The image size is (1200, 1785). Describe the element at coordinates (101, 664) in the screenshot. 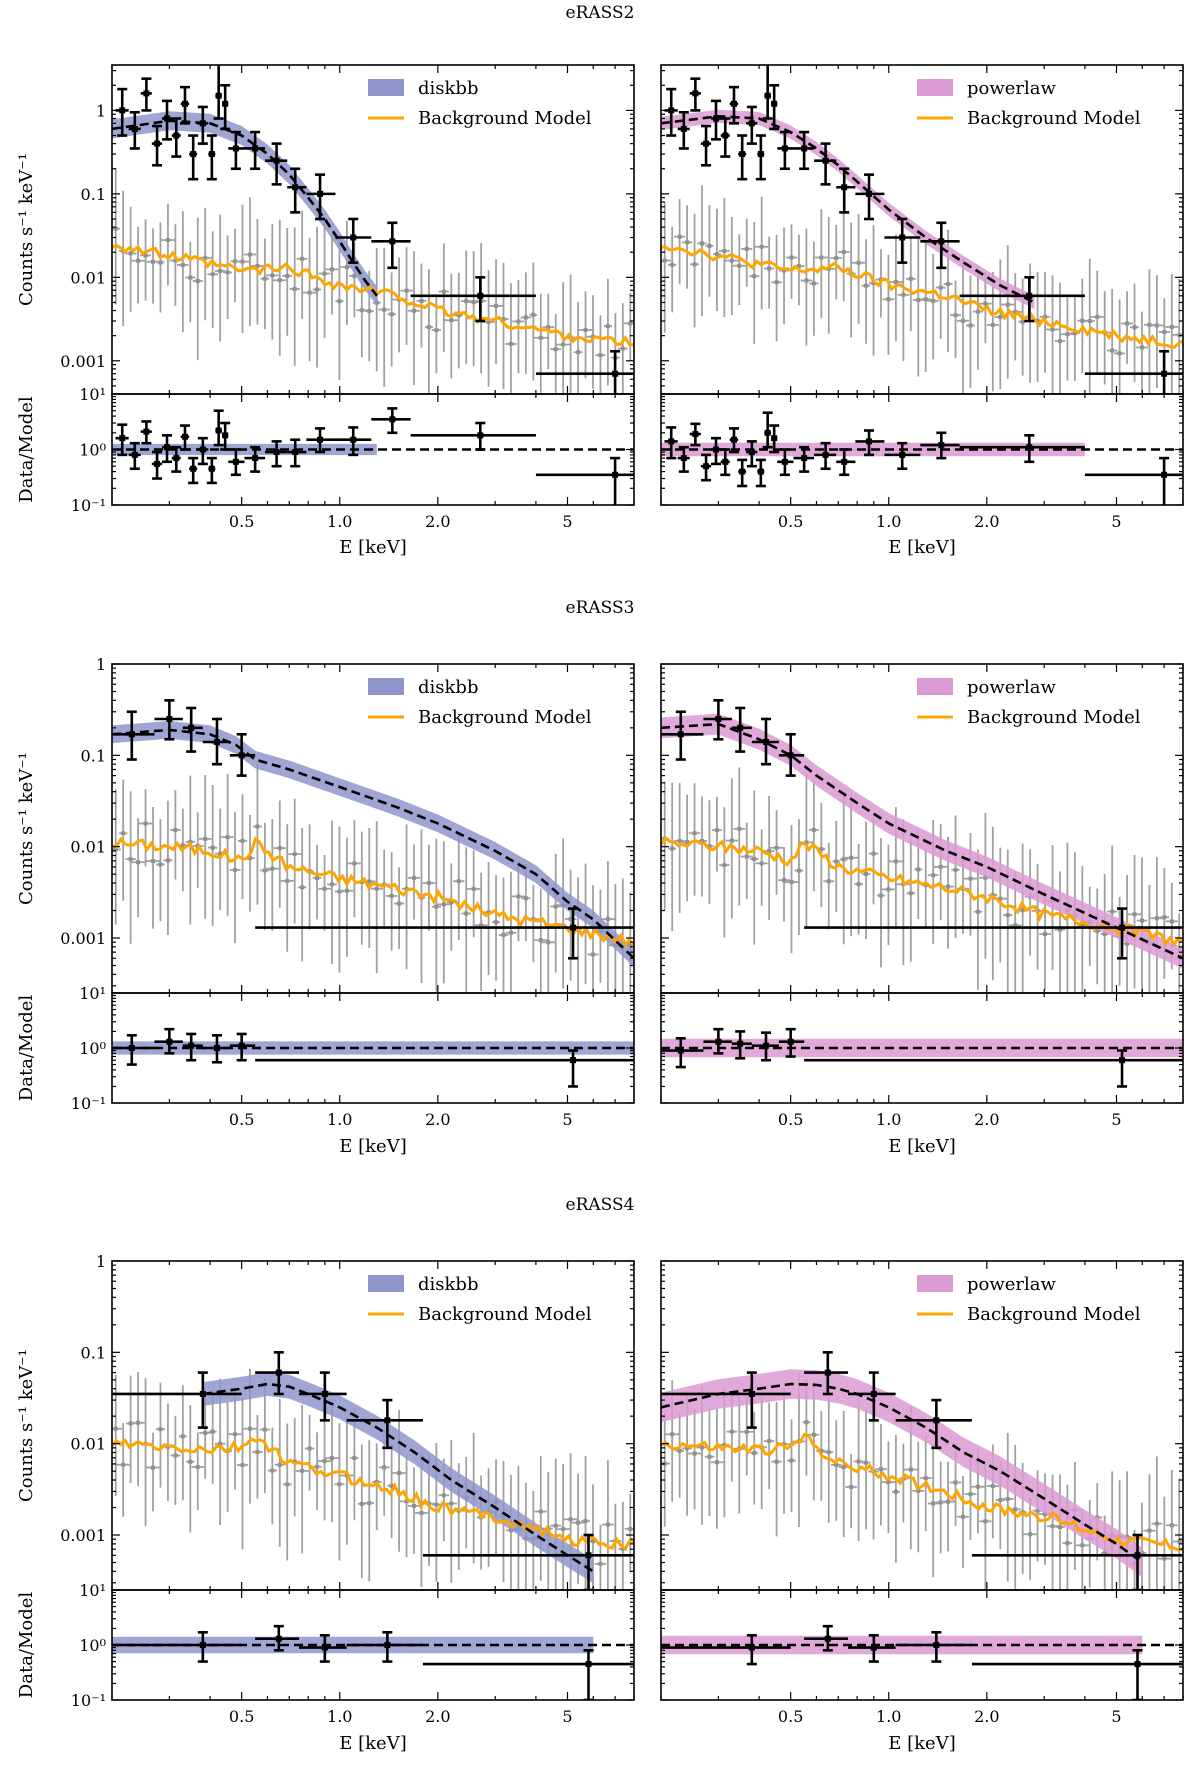

I see `y-tick-label: 1` at that location.